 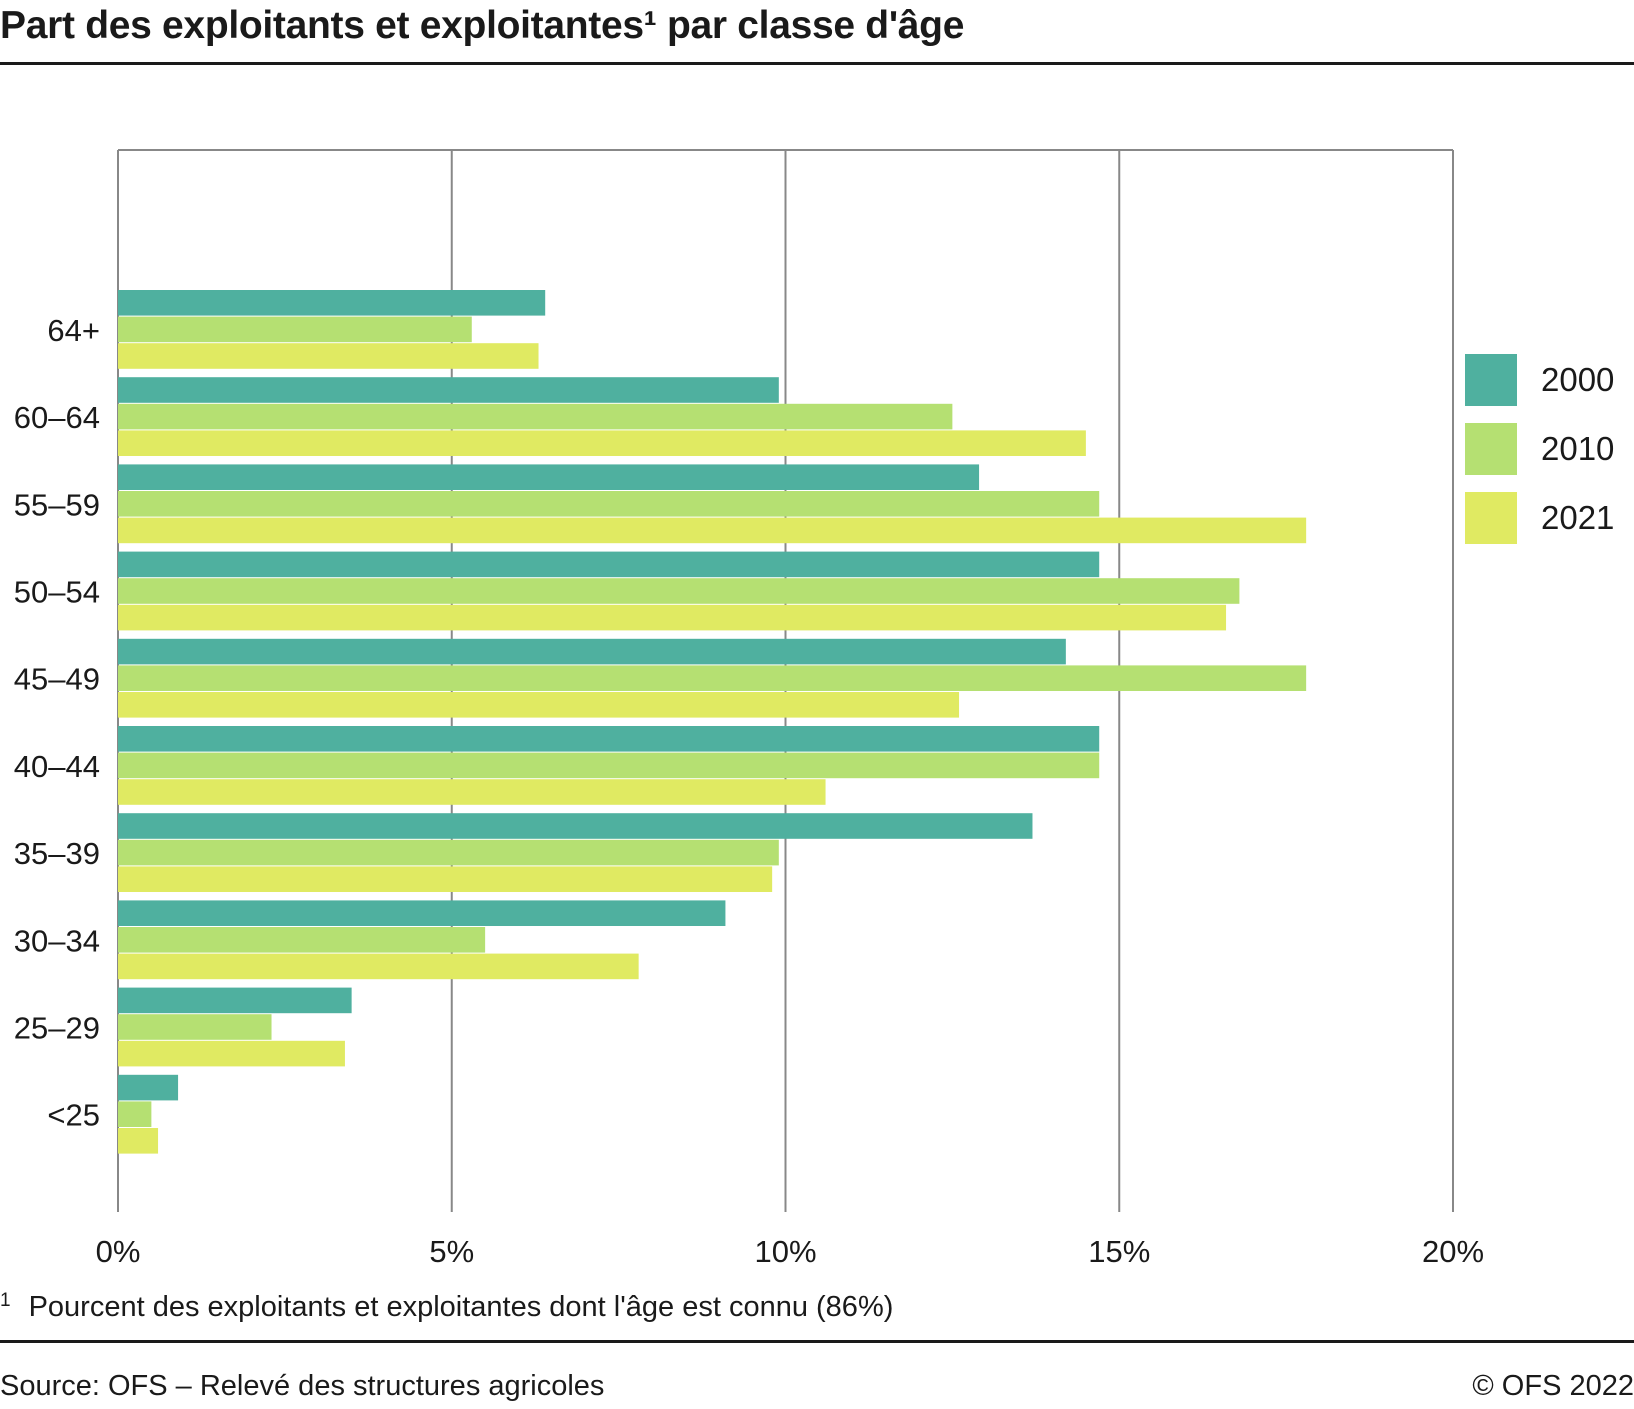 I want to click on footer-rule, so click(x=817, y=1341).